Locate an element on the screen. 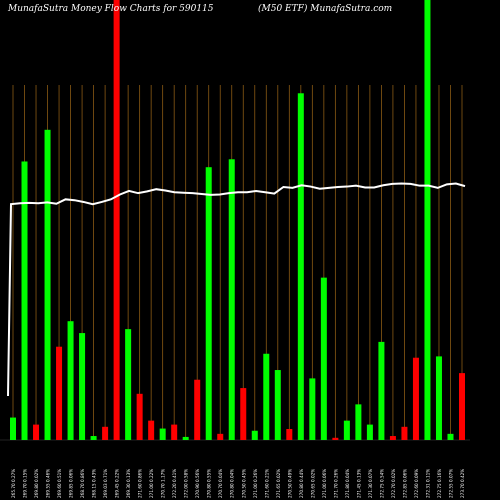  x-tick-label: 268.15 0.43% is located at coordinates (94, 483).